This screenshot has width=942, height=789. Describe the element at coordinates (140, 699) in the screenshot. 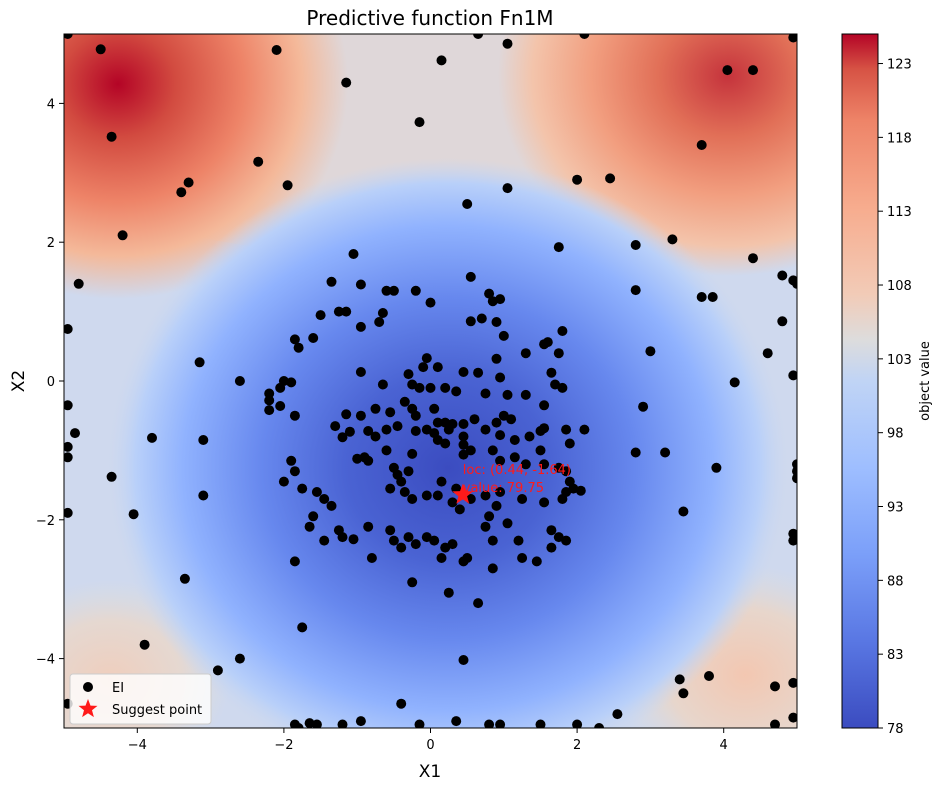

I see `legend: EI Suggest point` at that location.